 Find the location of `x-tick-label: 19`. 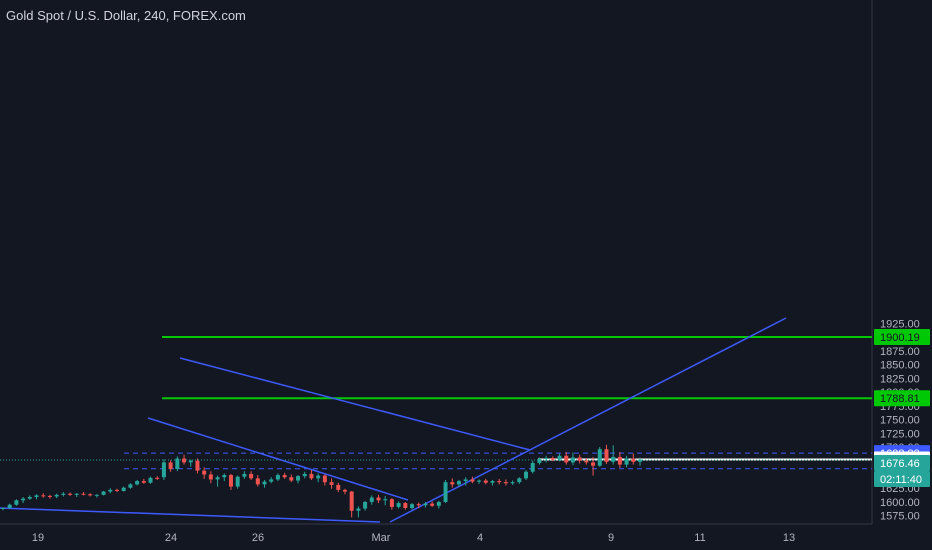

x-tick-label: 19 is located at coordinates (38, 538).